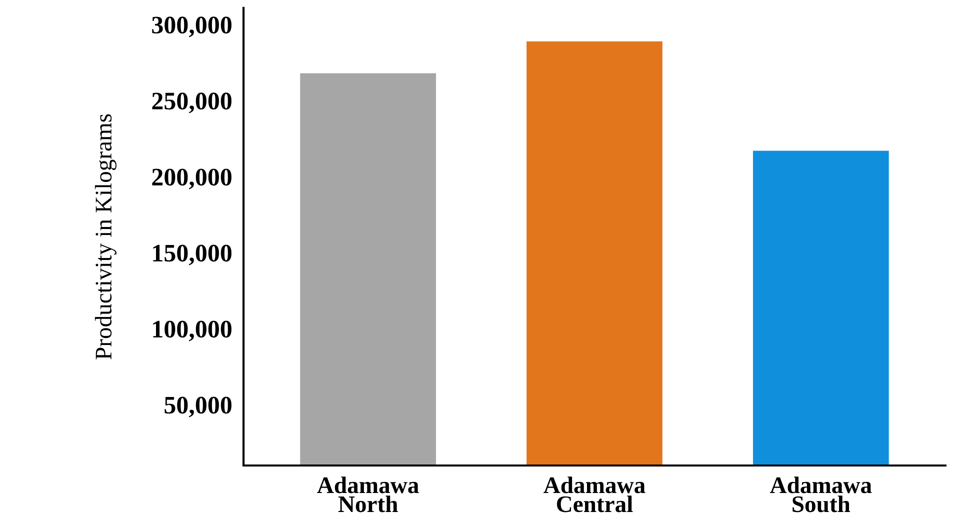  Describe the element at coordinates (821, 494) in the screenshot. I see `x-tick-label: Adamawa South` at that location.